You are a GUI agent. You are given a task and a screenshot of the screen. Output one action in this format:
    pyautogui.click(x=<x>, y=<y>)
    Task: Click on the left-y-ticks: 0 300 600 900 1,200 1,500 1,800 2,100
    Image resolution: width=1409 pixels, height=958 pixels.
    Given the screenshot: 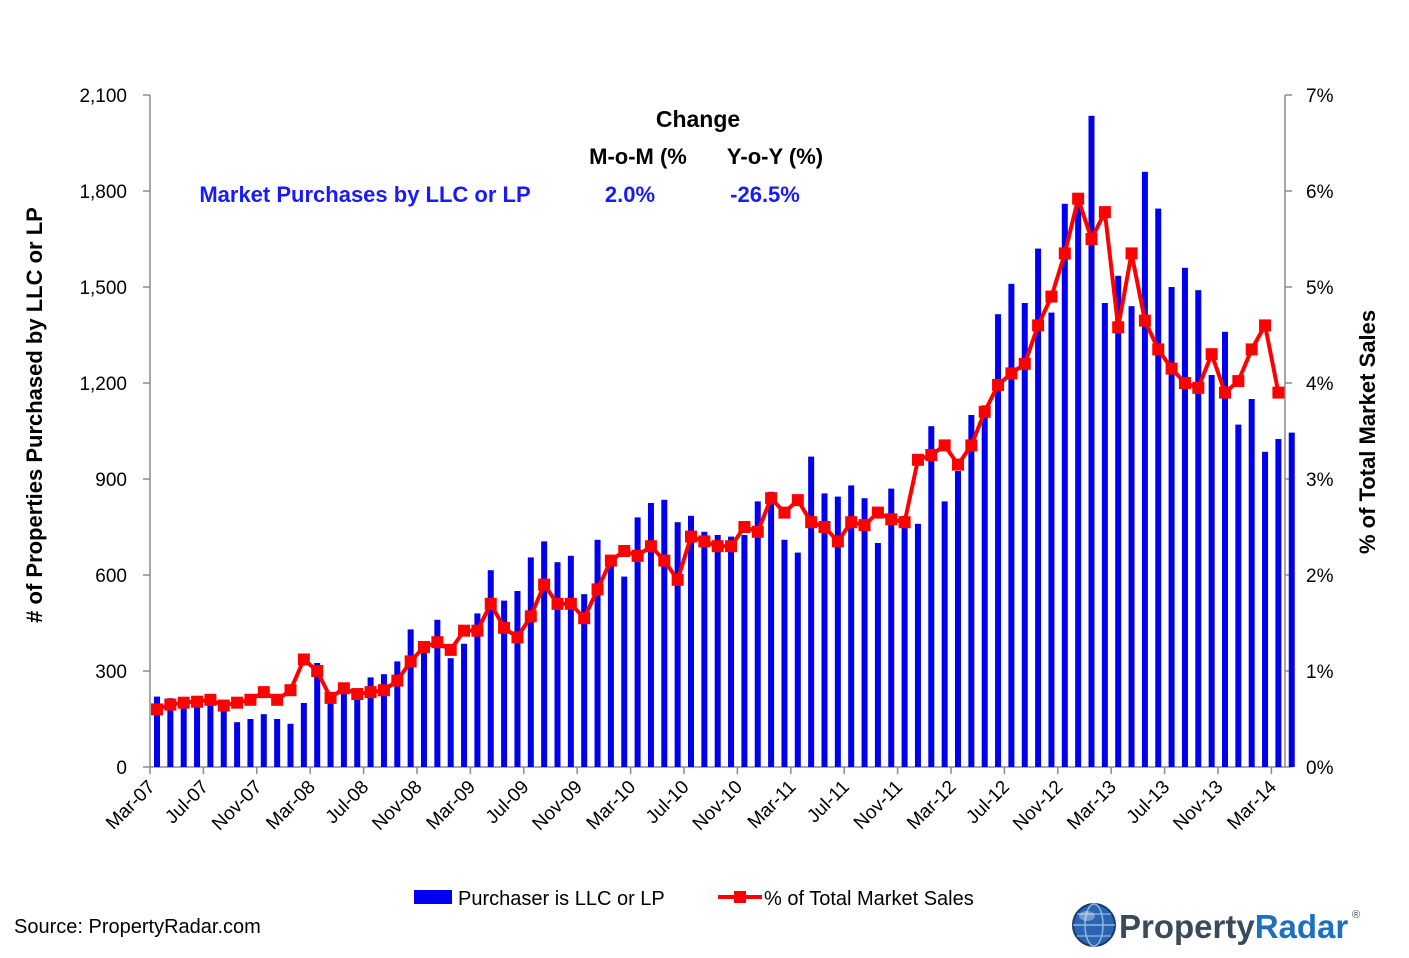 What is the action you would take?
    pyautogui.click(x=114, y=432)
    